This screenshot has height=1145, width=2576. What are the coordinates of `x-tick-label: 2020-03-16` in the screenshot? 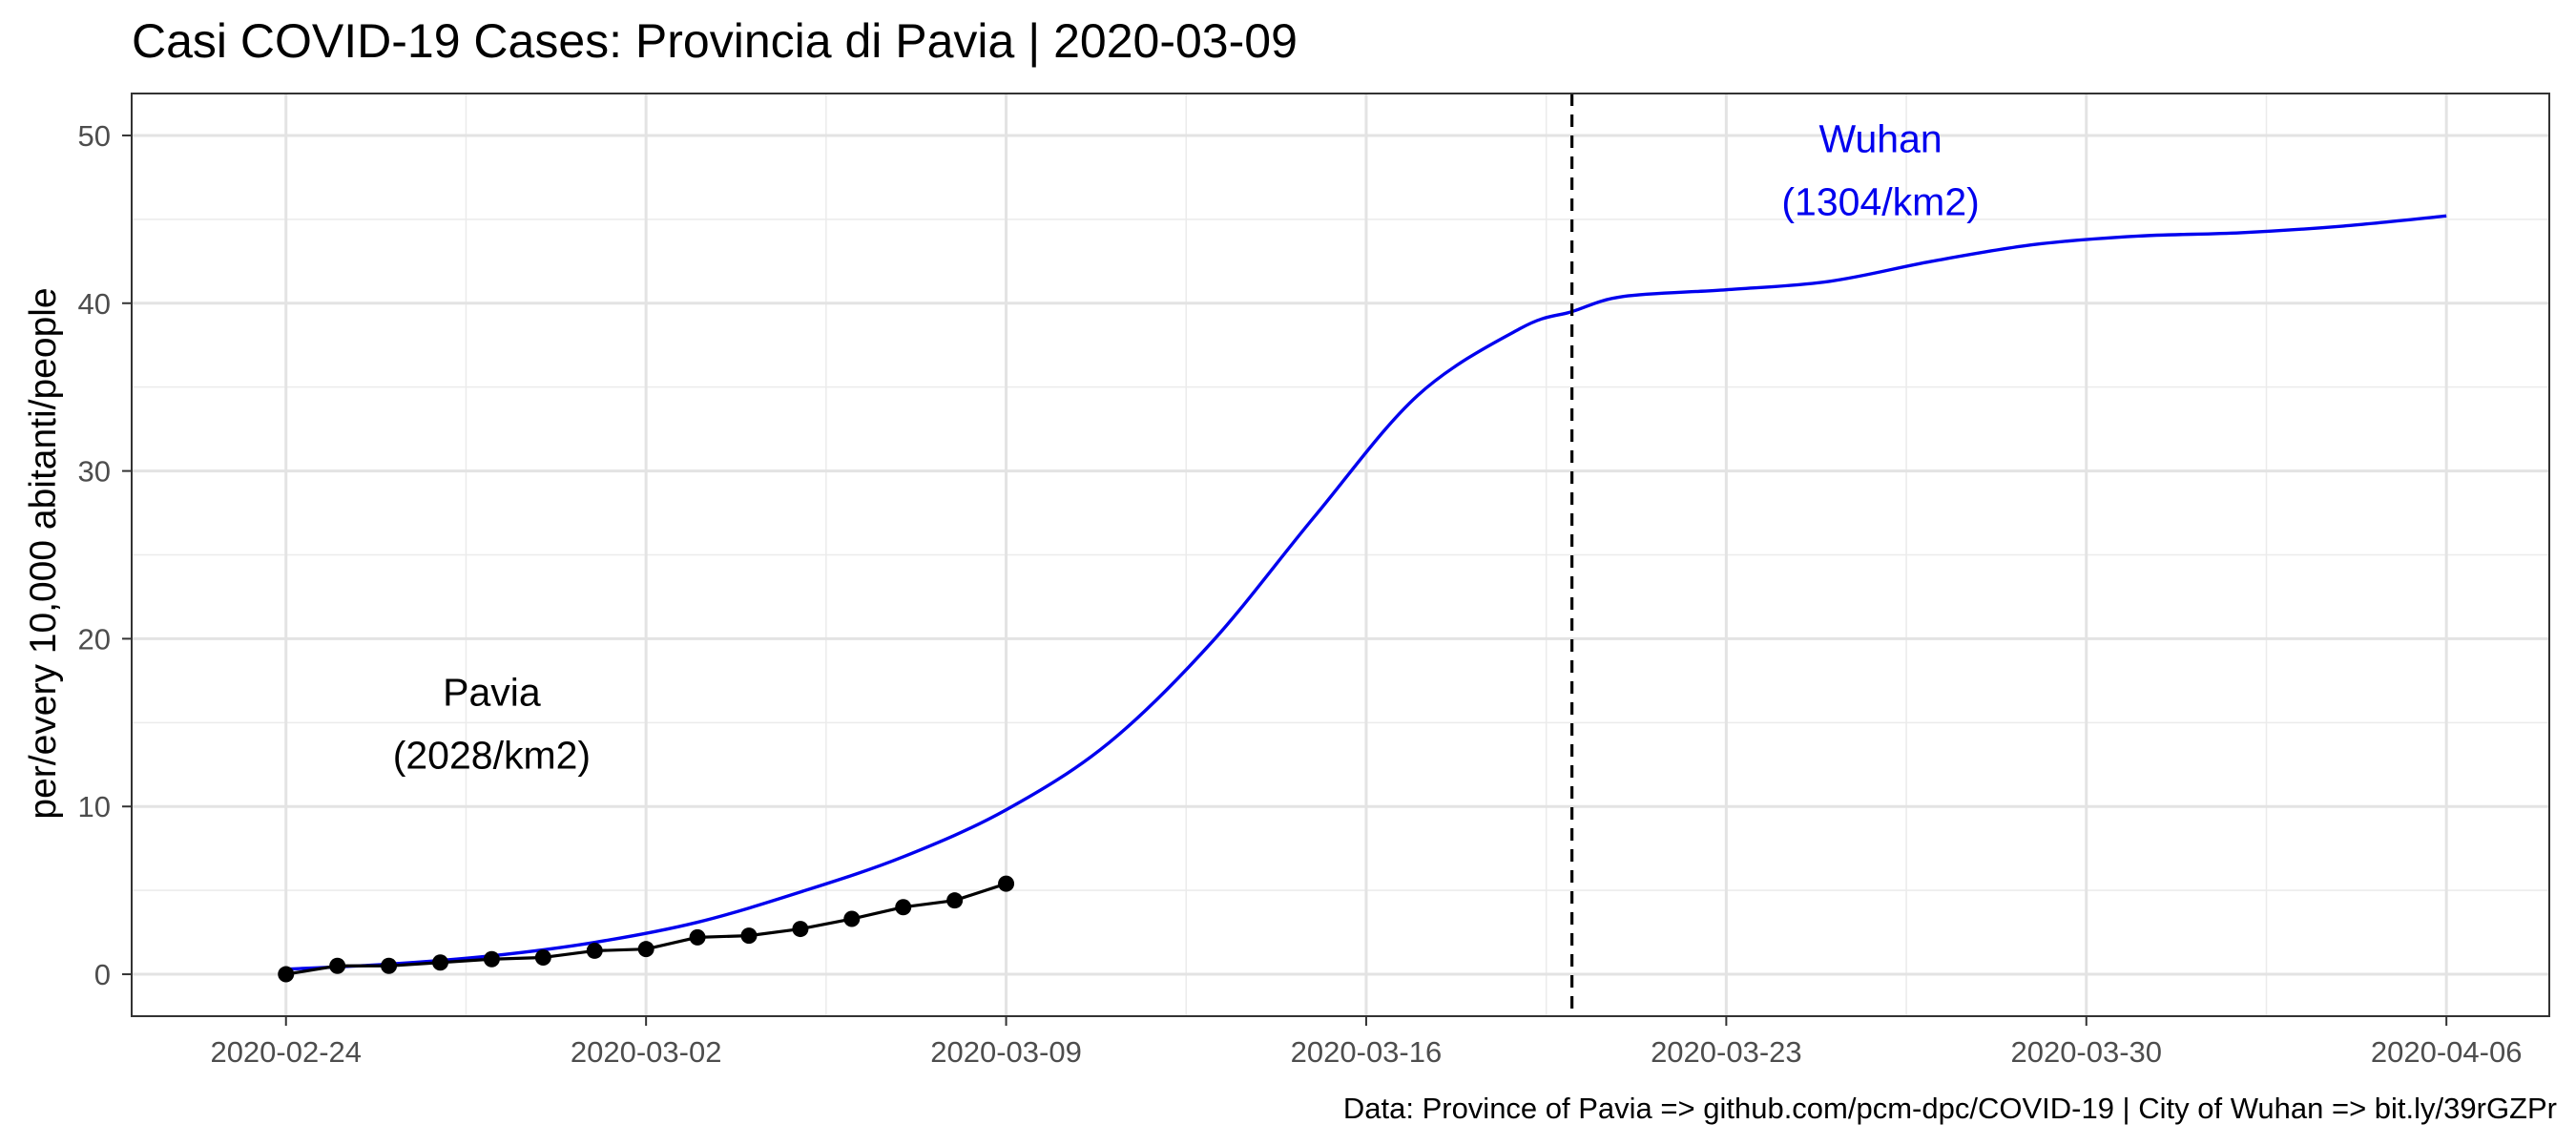 It's located at (1367, 1052).